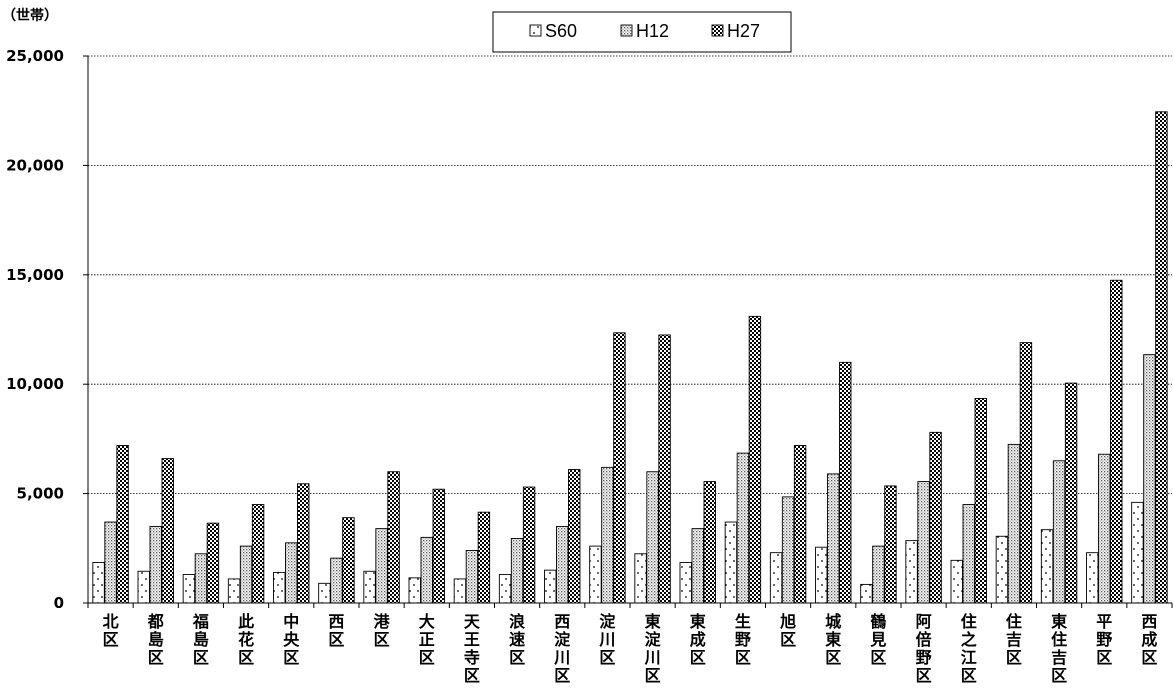  Describe the element at coordinates (1014, 639) in the screenshot. I see `x-category-label: 住吉区` at that location.